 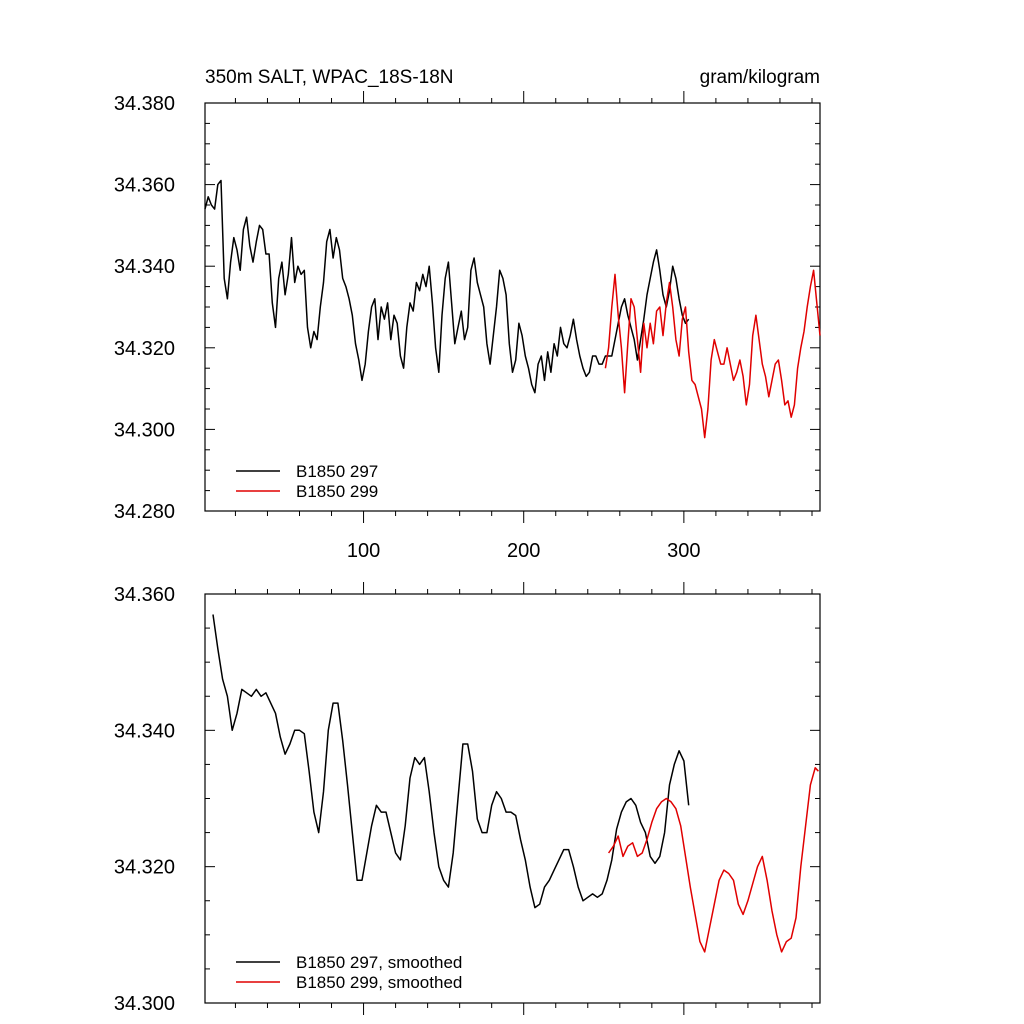 What do you see at coordinates (144, 868) in the screenshot?
I see `bottom-y-tick-label: 34.320` at bounding box center [144, 868].